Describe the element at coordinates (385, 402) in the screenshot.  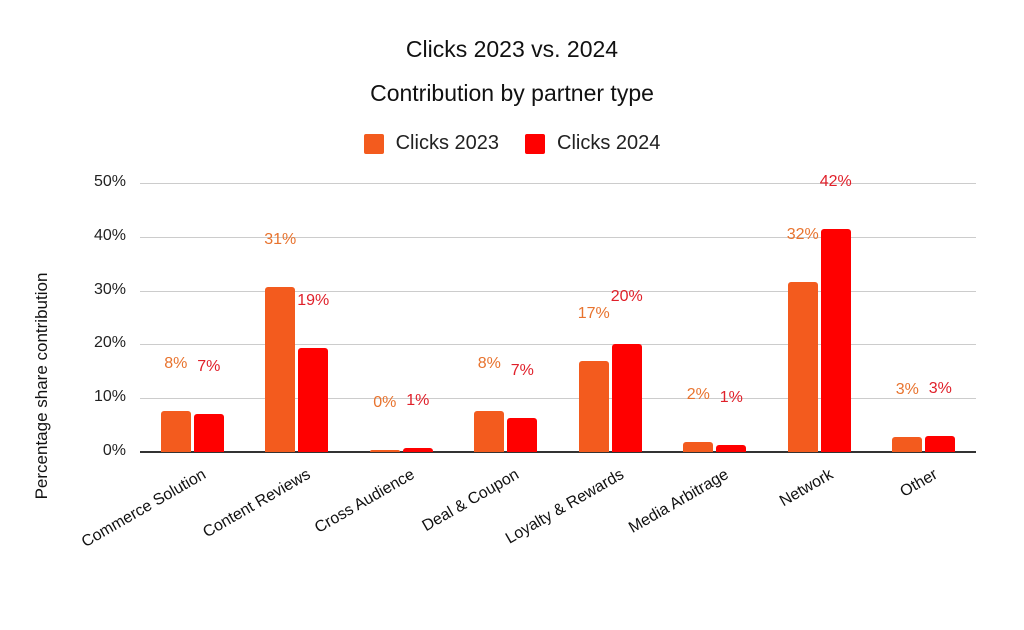
I see `data-label: 0%` at that location.